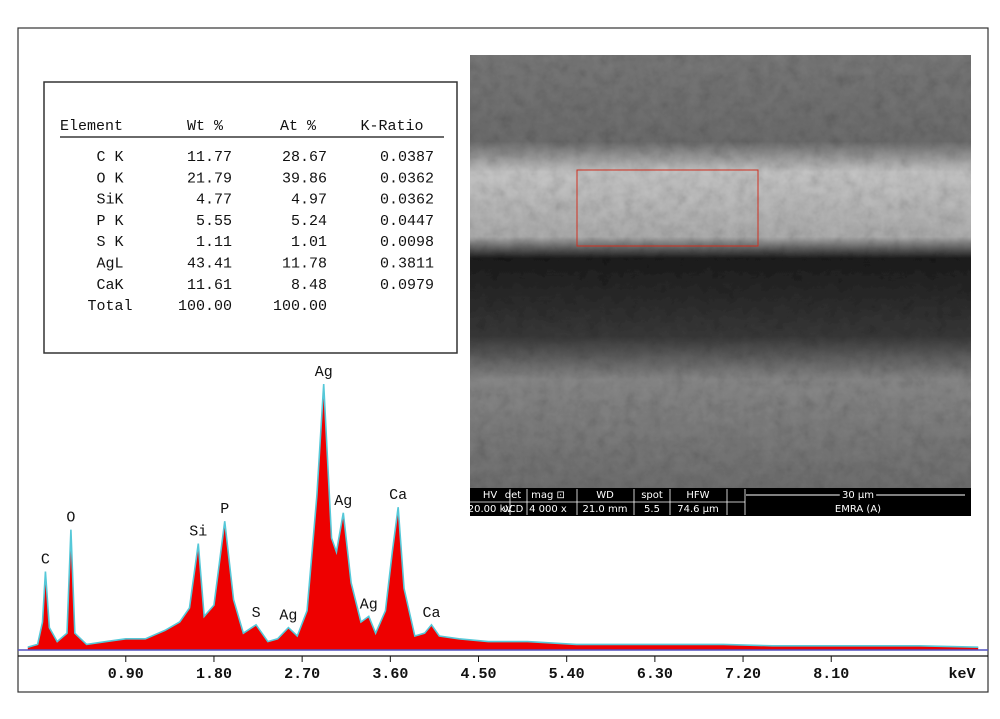  I want to click on table-cell: 8.48, so click(309, 285).